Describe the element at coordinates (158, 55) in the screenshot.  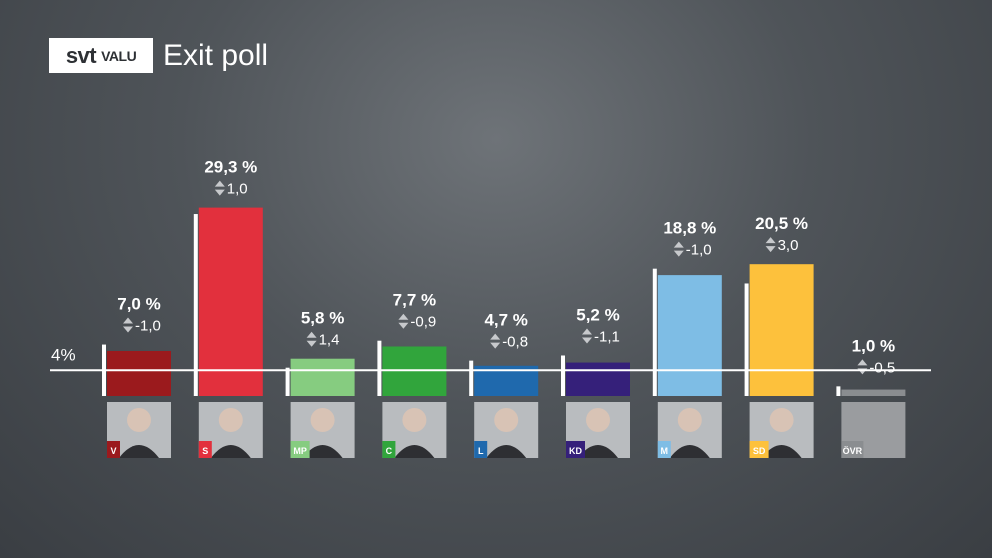
I see `header: svt VALU Exit poll` at that location.